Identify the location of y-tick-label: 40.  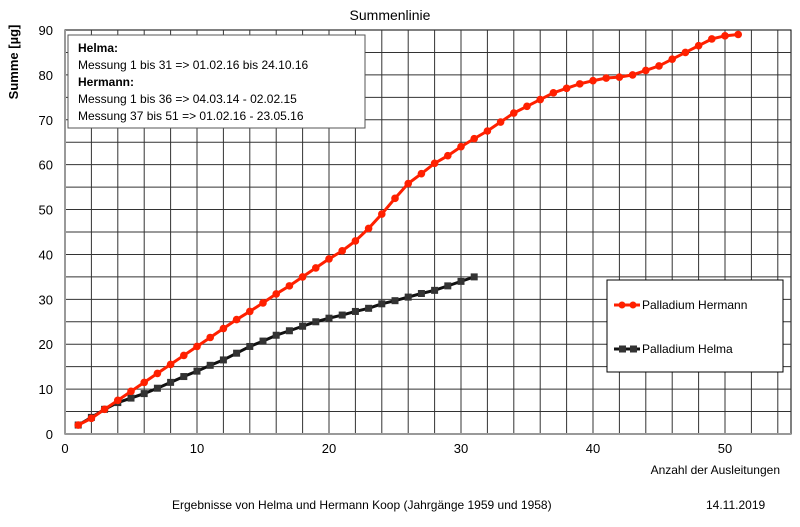
(46, 254).